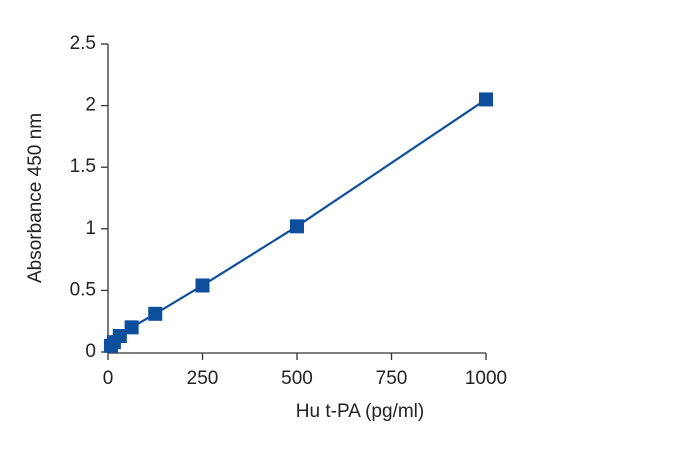 Image resolution: width=700 pixels, height=449 pixels. Describe the element at coordinates (83, 43) in the screenshot. I see `y-tick-label: 2.5` at that location.